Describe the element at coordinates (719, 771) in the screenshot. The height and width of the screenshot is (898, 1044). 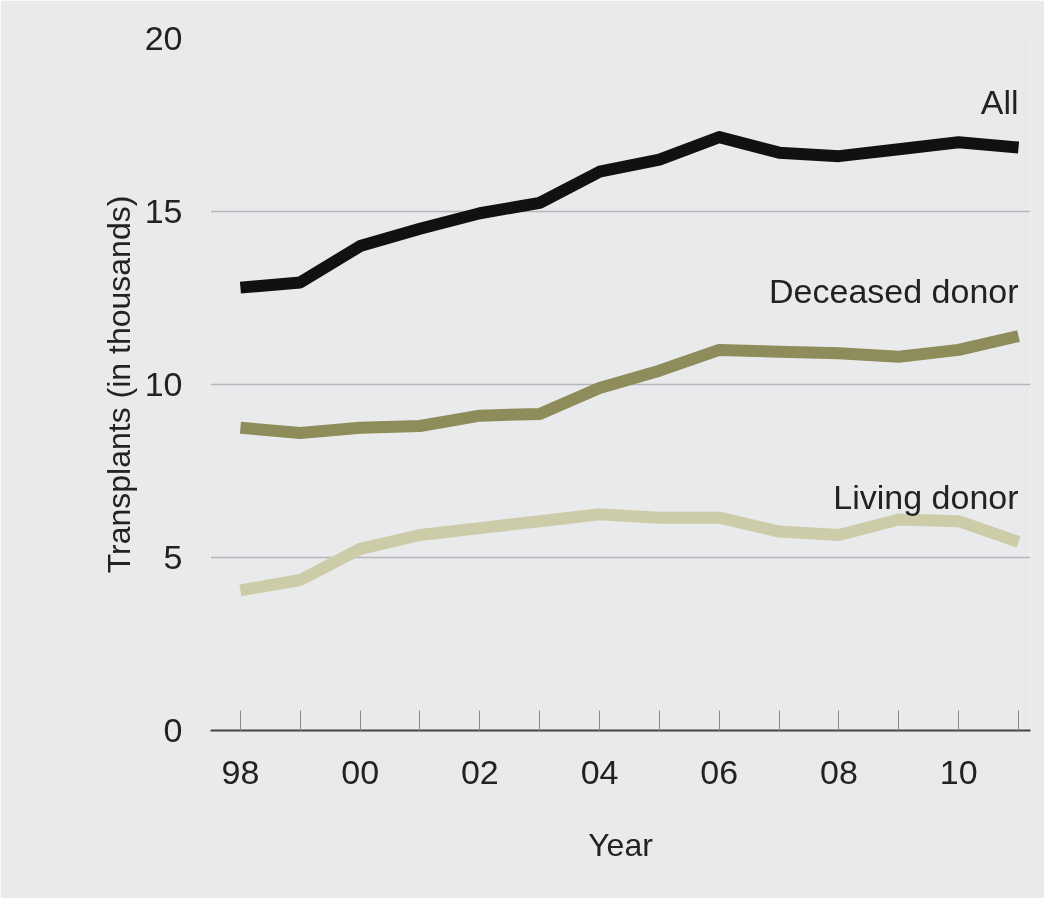
I see `x-tick-label: 06` at that location.